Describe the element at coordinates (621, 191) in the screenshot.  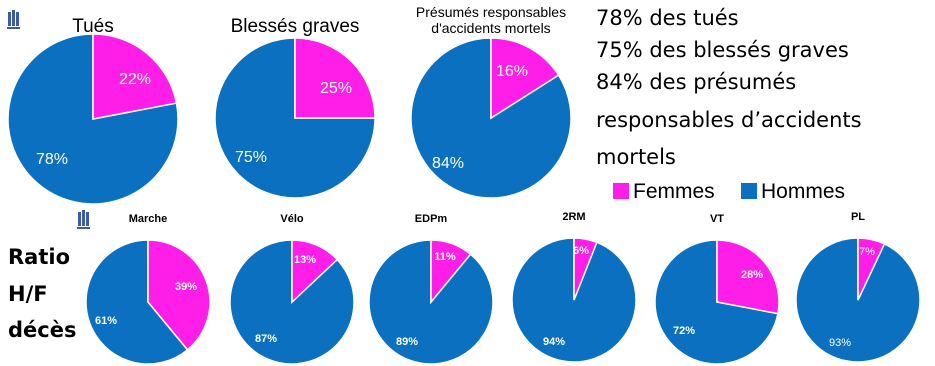
I see `legend-swatch-femmes` at that location.